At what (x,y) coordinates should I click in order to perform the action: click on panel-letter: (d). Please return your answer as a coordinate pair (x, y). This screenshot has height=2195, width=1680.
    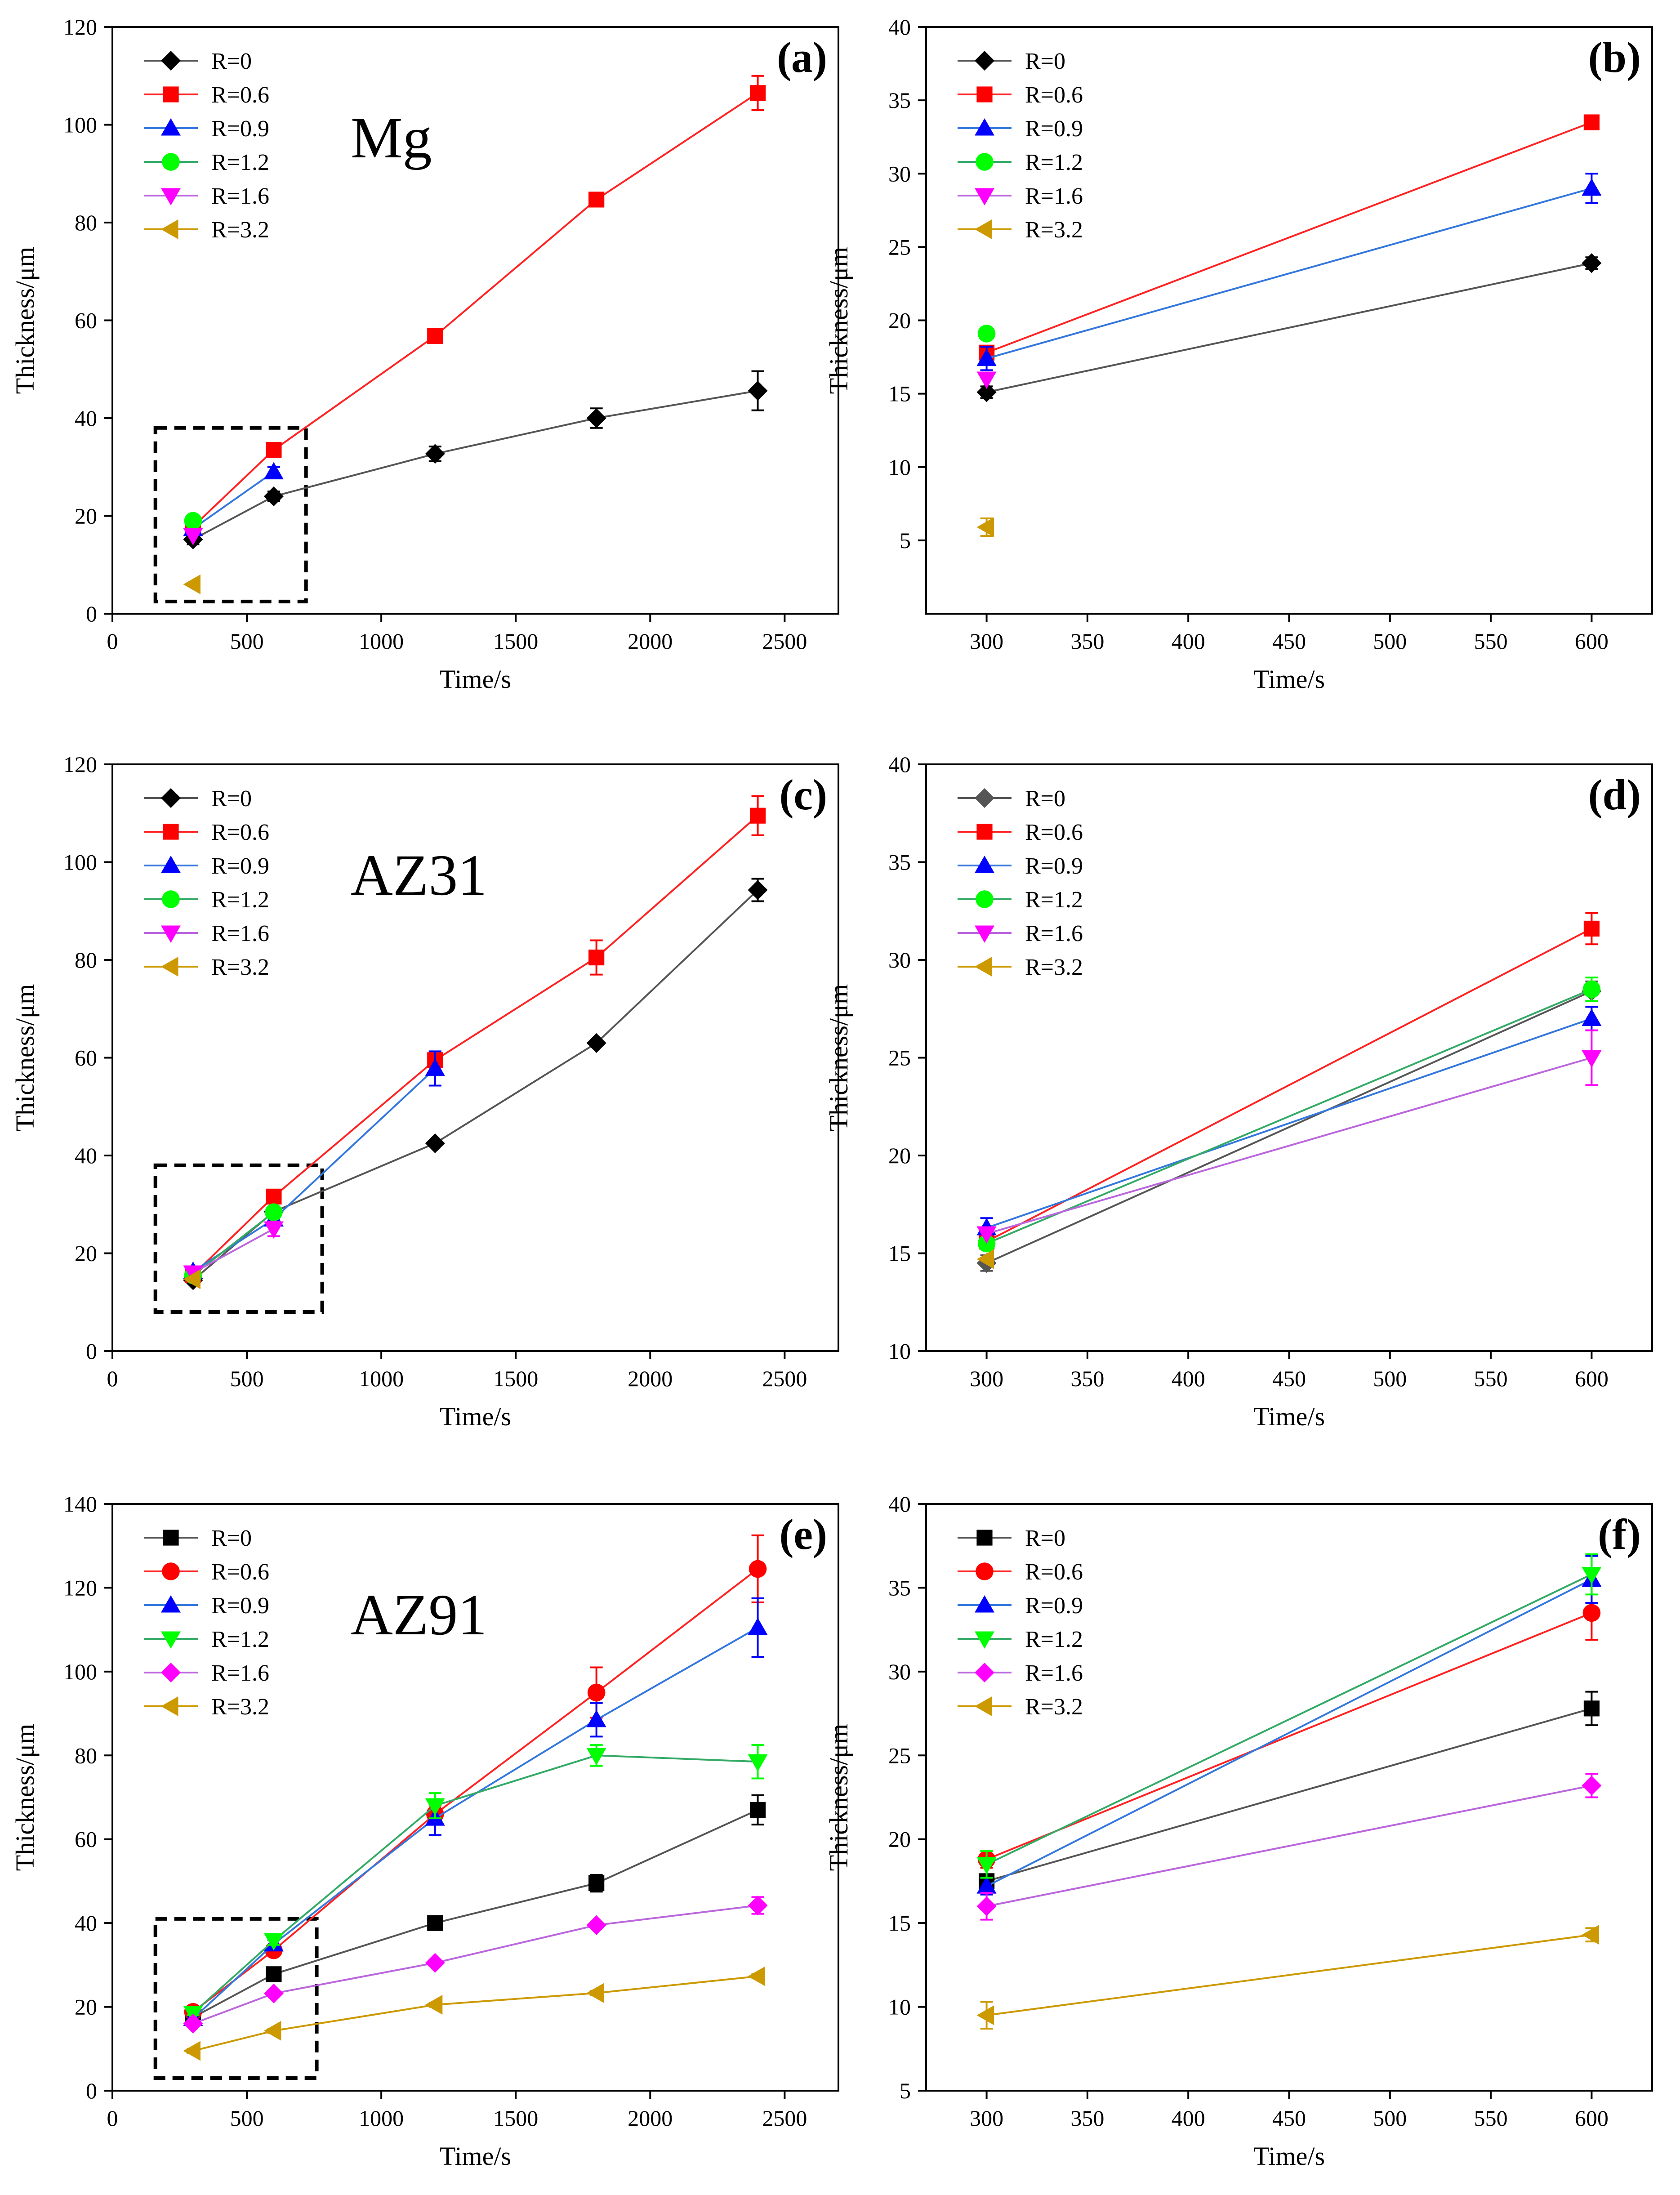
    Looking at the image, I should click on (1614, 795).